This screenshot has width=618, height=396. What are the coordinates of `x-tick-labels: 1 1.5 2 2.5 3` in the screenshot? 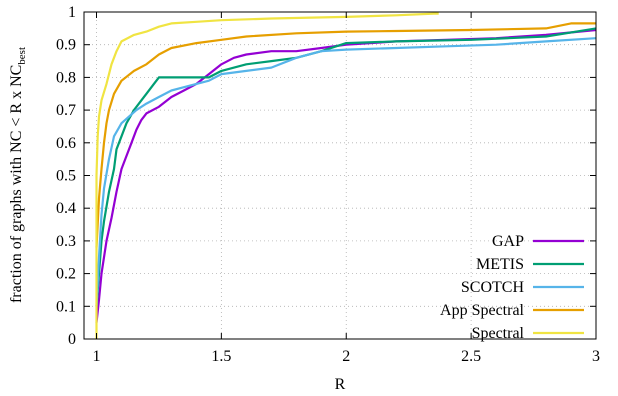 It's located at (346, 356).